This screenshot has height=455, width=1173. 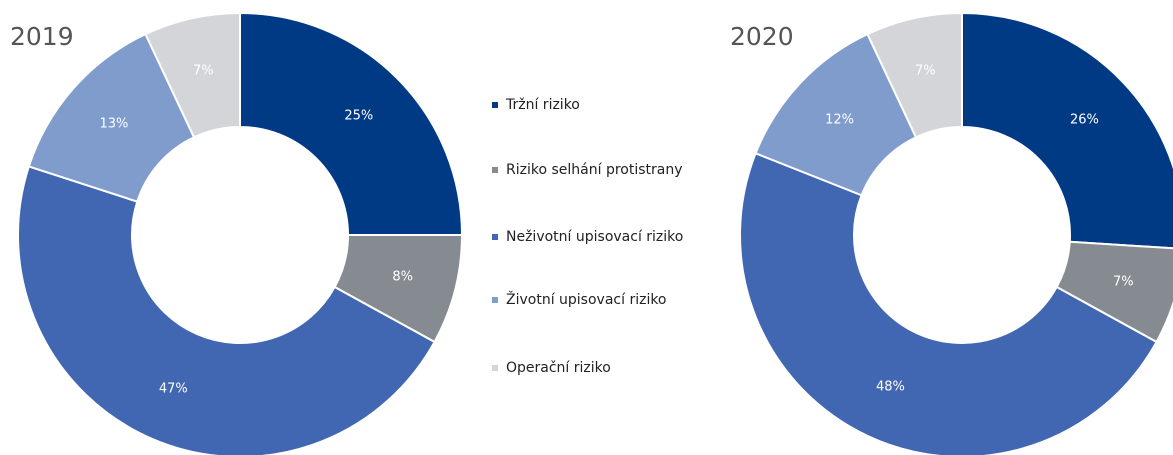 What do you see at coordinates (586, 299) in the screenshot?
I see `legend-label: Životní upisovací riziko` at bounding box center [586, 299].